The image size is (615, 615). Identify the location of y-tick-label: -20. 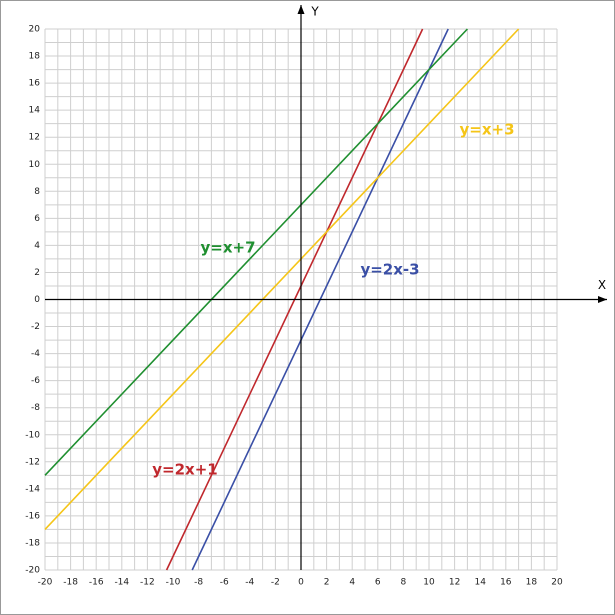
(32, 571).